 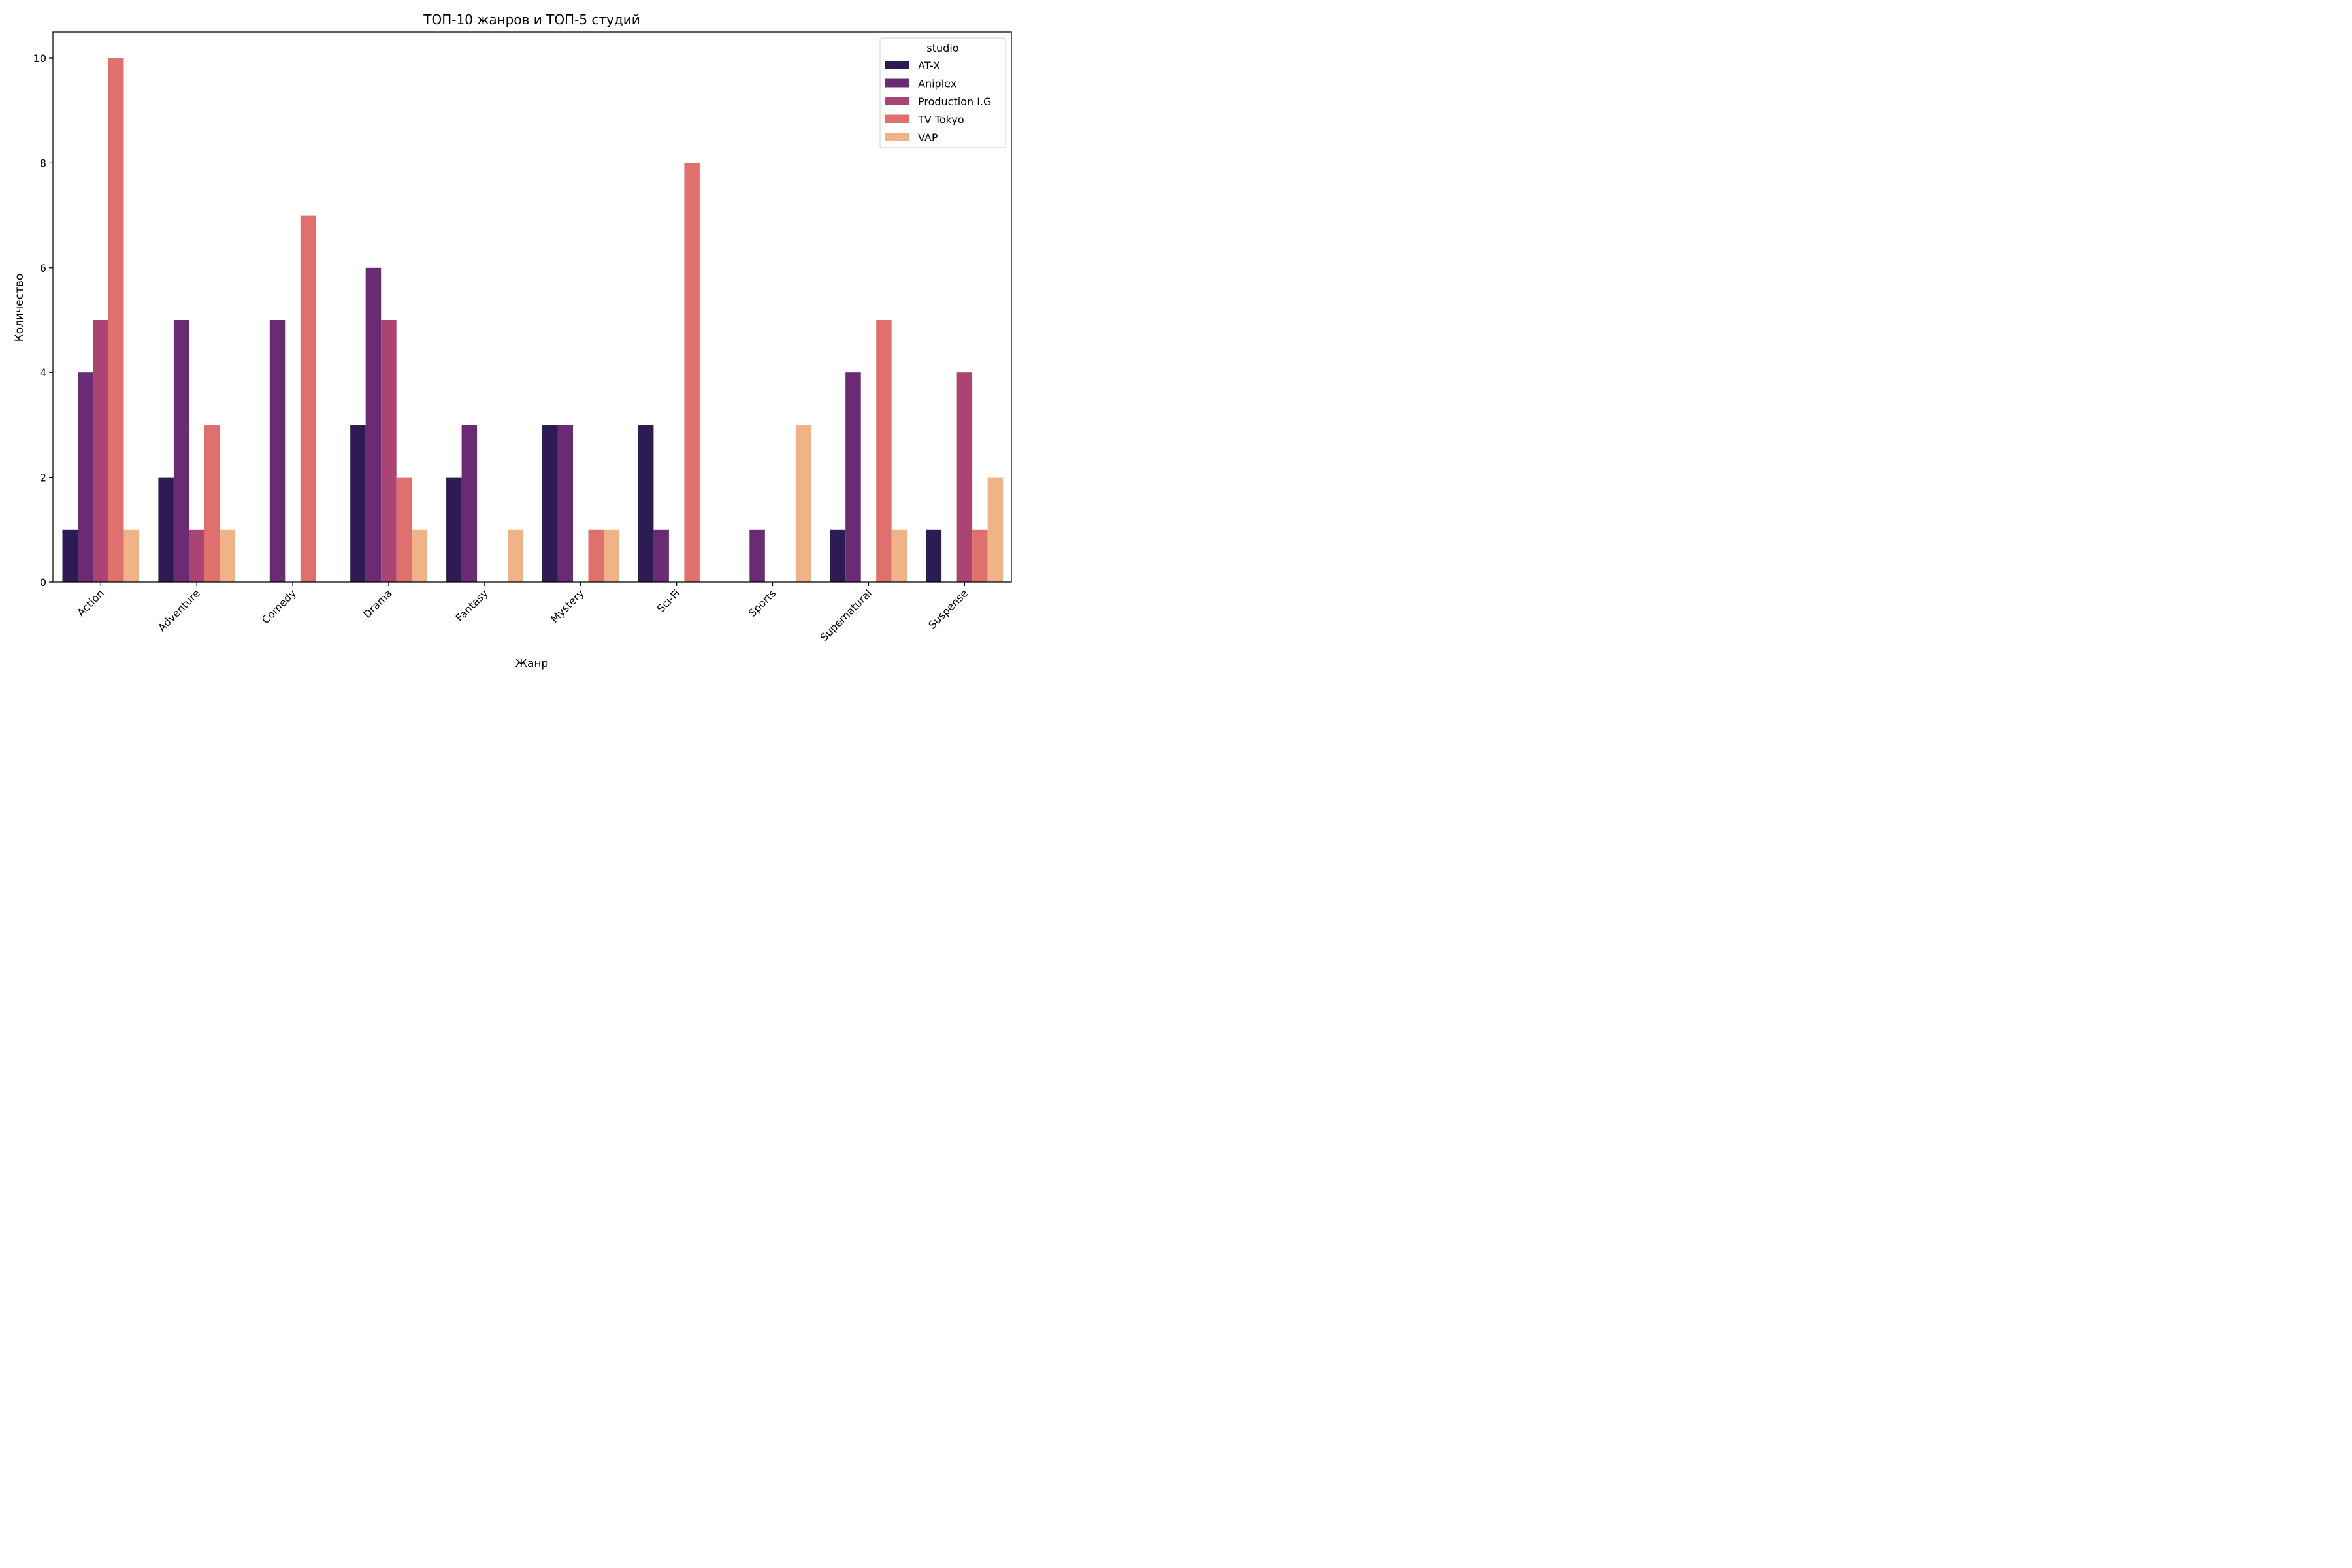 I want to click on chart-title: ТОП-10 жанров и ТОП-5 студий, so click(x=531, y=19).